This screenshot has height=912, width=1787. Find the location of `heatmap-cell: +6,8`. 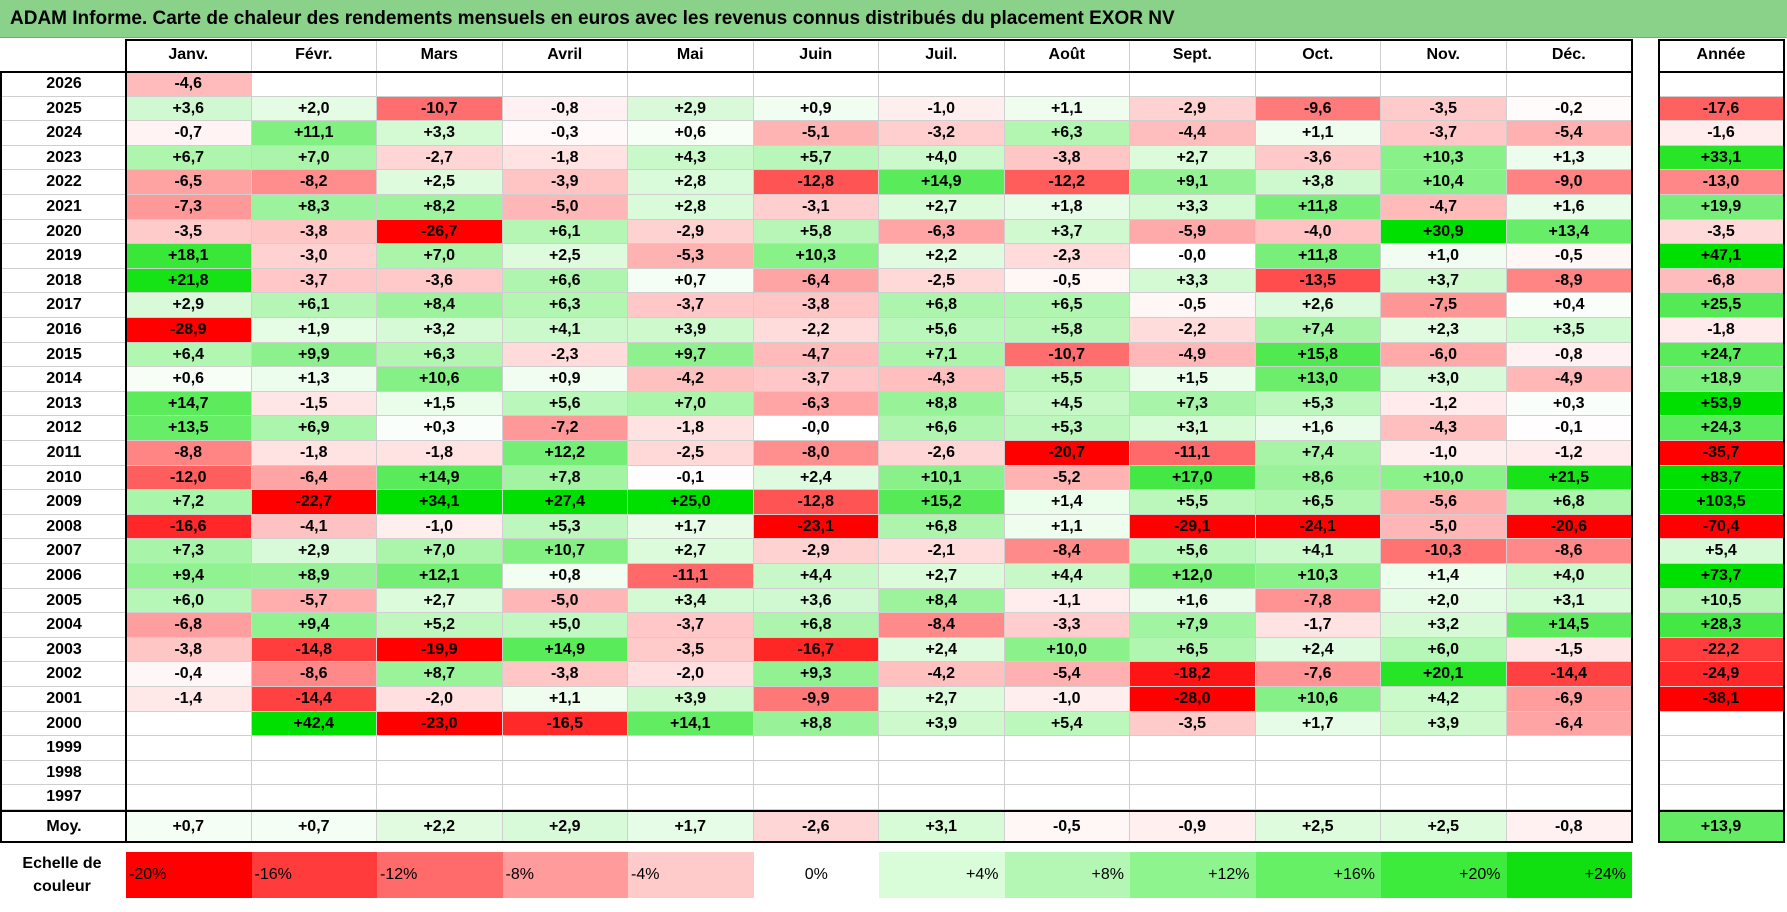

heatmap-cell: +6,8 is located at coordinates (942, 527).